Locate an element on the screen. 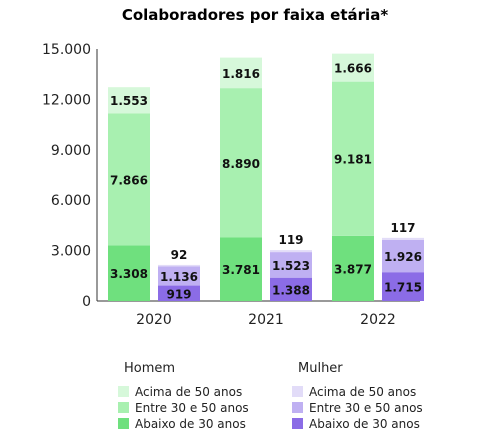 The image size is (500, 437). data-label: 1.553 is located at coordinates (129, 101).